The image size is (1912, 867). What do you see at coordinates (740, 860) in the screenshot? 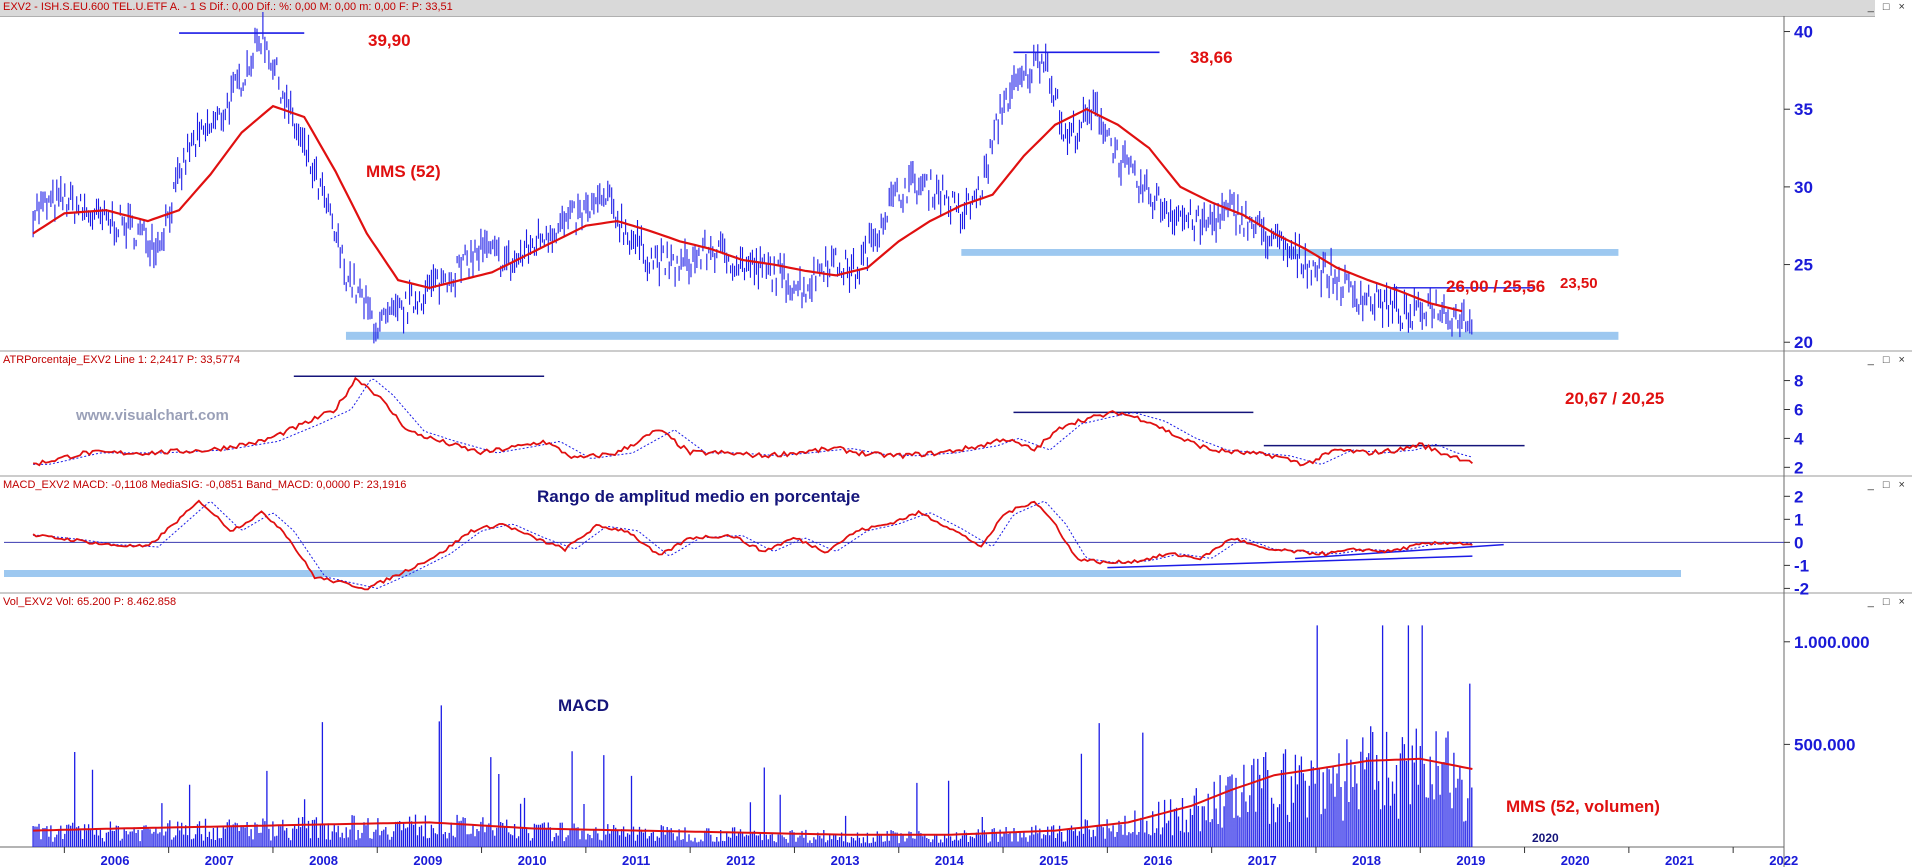
I see `x-tick-label: 2012` at bounding box center [740, 860].